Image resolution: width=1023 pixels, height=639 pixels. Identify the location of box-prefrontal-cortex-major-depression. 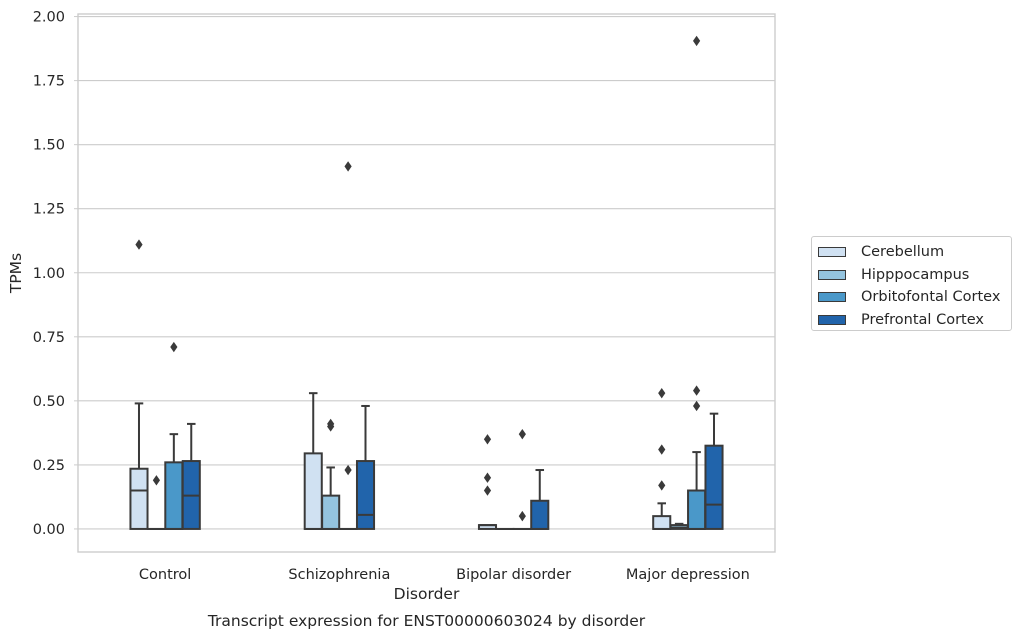
(714, 471).